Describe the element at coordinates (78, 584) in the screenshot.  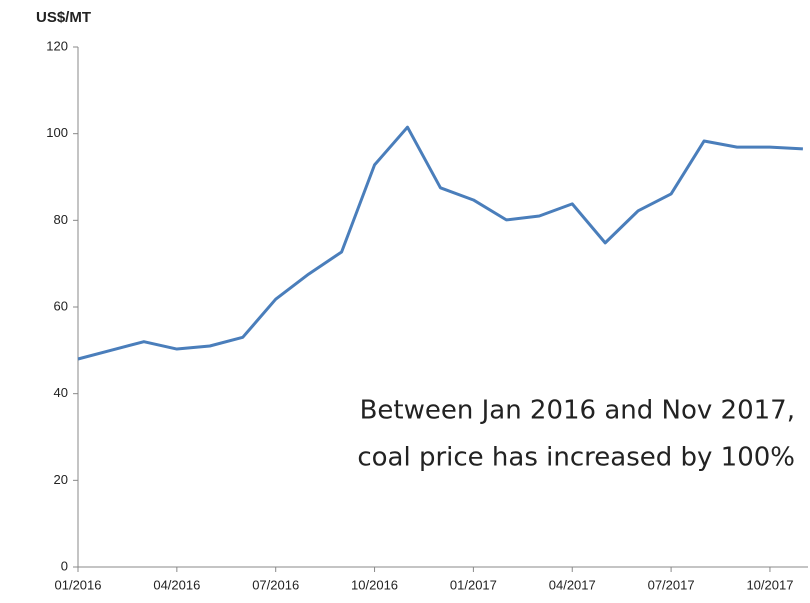
I see `x-tick-label: 01/2016` at that location.